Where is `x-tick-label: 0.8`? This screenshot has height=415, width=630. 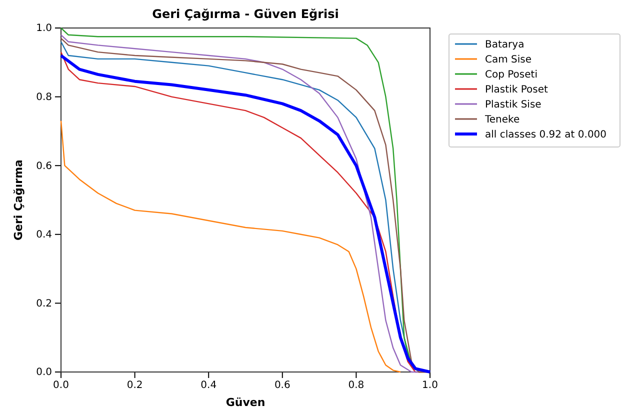 x-tick-label: 0.8 is located at coordinates (356, 386).